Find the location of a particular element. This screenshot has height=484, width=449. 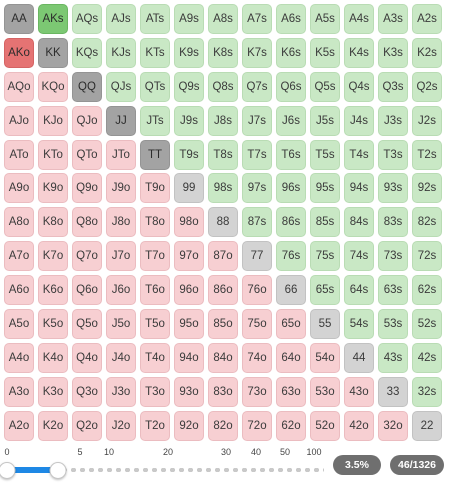

hand-cell: A3s is located at coordinates (393, 19).